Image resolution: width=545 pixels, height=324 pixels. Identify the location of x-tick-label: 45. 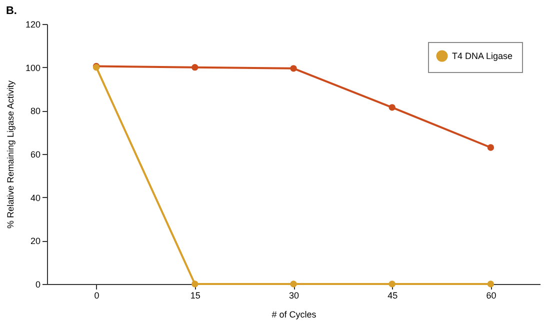
(393, 295).